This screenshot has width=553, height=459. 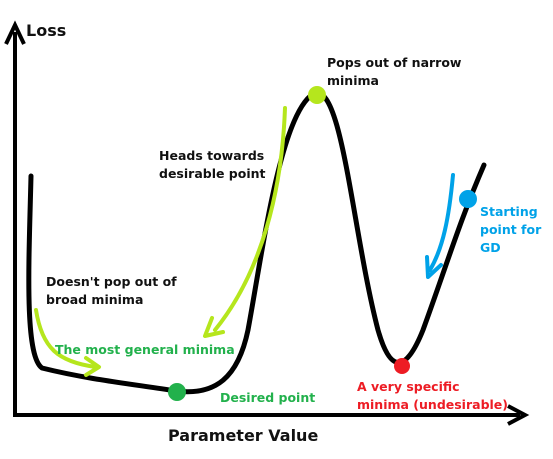 What do you see at coordinates (440, 226) in the screenshot?
I see `starting-arrow` at bounding box center [440, 226].